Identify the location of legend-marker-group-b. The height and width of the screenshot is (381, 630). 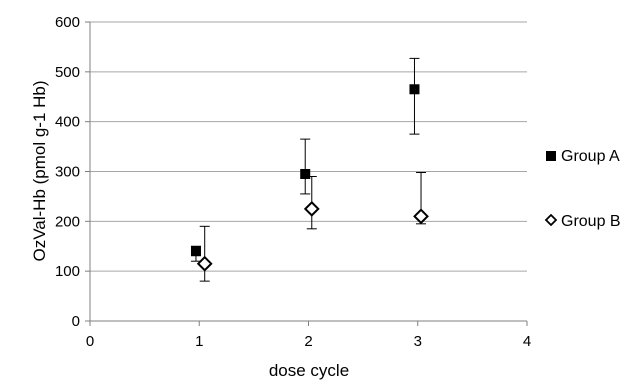
(551, 220).